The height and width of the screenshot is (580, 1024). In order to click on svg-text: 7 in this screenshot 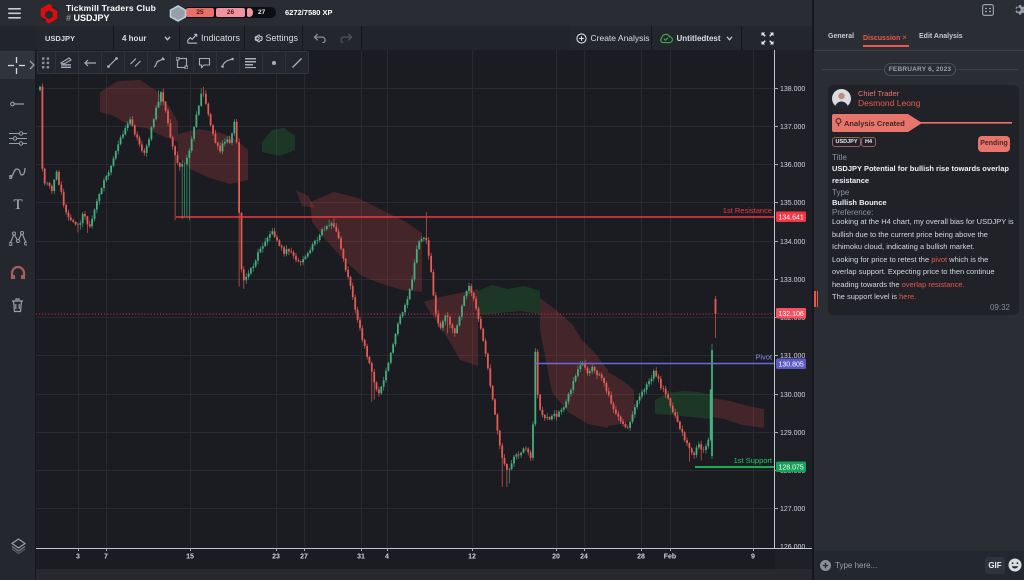, I will do `click(106, 557)`.